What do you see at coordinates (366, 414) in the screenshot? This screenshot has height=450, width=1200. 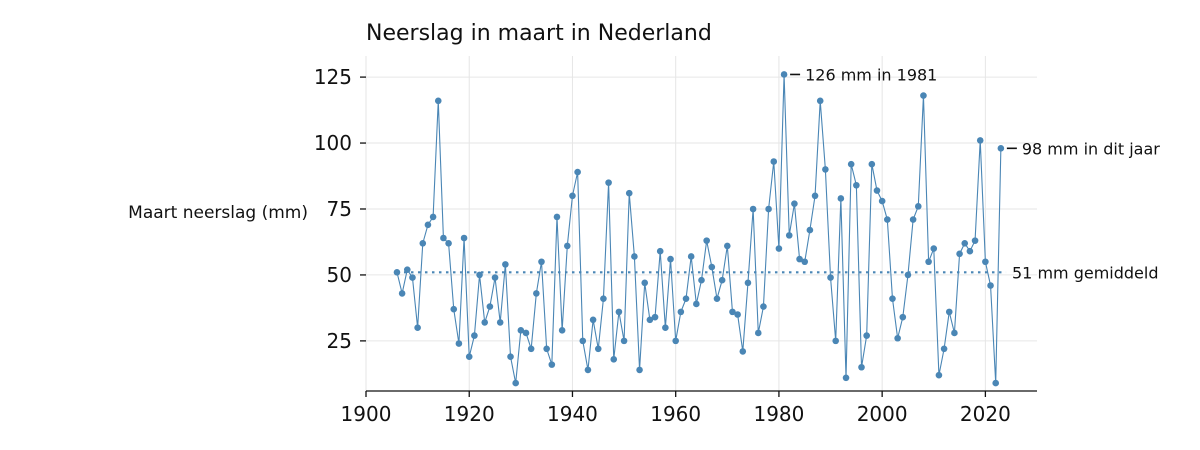 I see `x-tick-label: 1900` at bounding box center [366, 414].